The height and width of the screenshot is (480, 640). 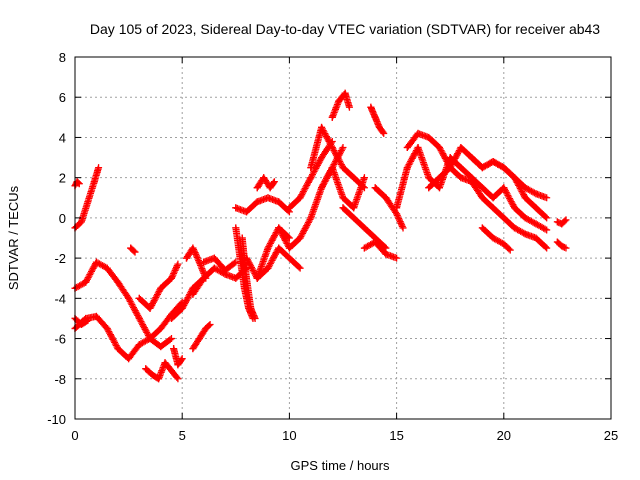 What do you see at coordinates (396, 435) in the screenshot?
I see `x-tick-label: 15` at bounding box center [396, 435].